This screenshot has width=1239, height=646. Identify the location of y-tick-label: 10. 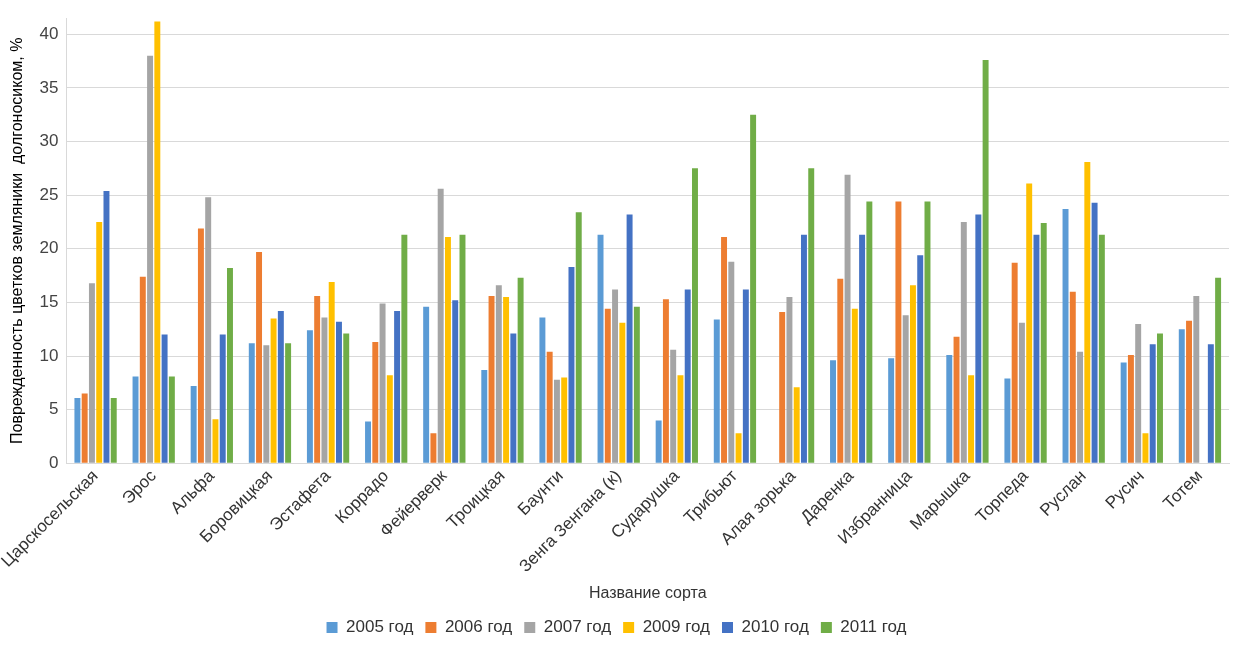
(49, 355).